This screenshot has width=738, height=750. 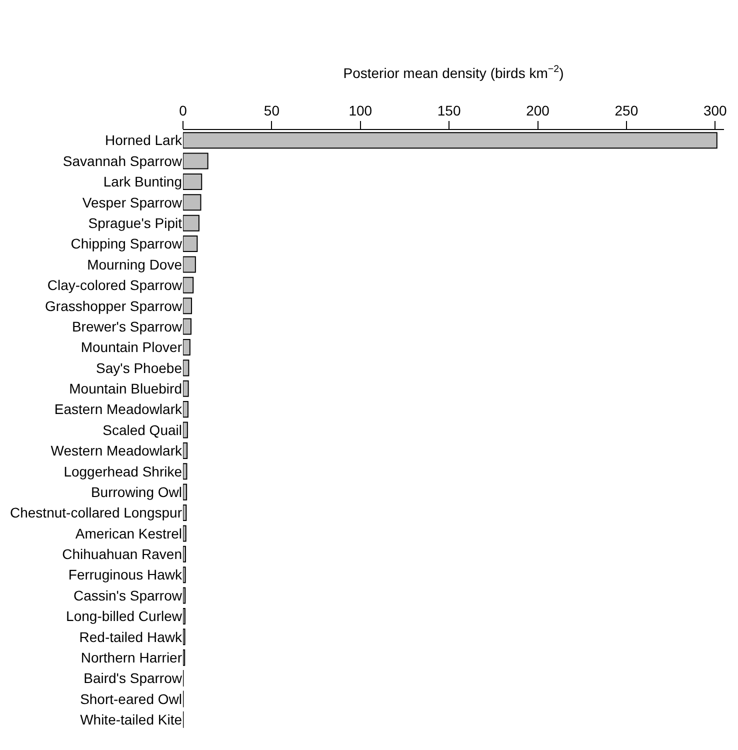 What do you see at coordinates (134, 264) in the screenshot?
I see `y-tick-label: Mourning Dove` at bounding box center [134, 264].